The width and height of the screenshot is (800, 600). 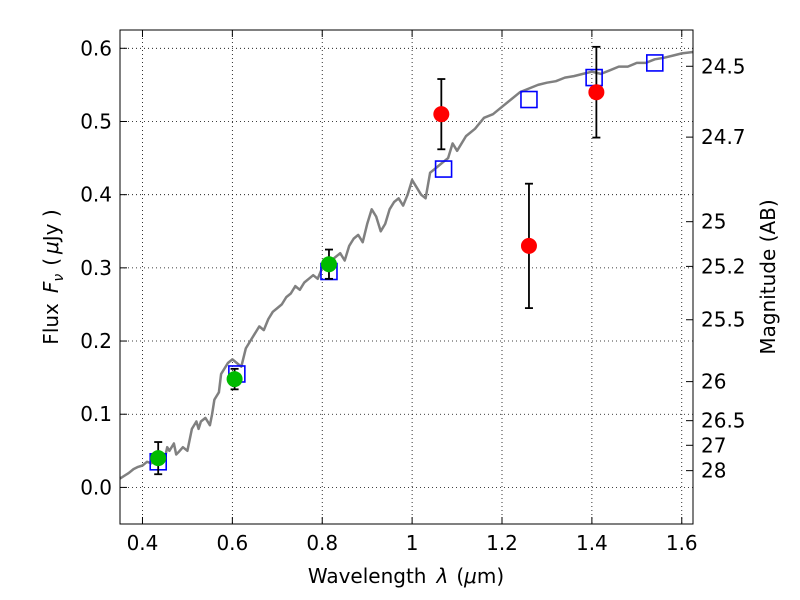 I want to click on y-tick-label: 0.2, so click(x=96, y=341).